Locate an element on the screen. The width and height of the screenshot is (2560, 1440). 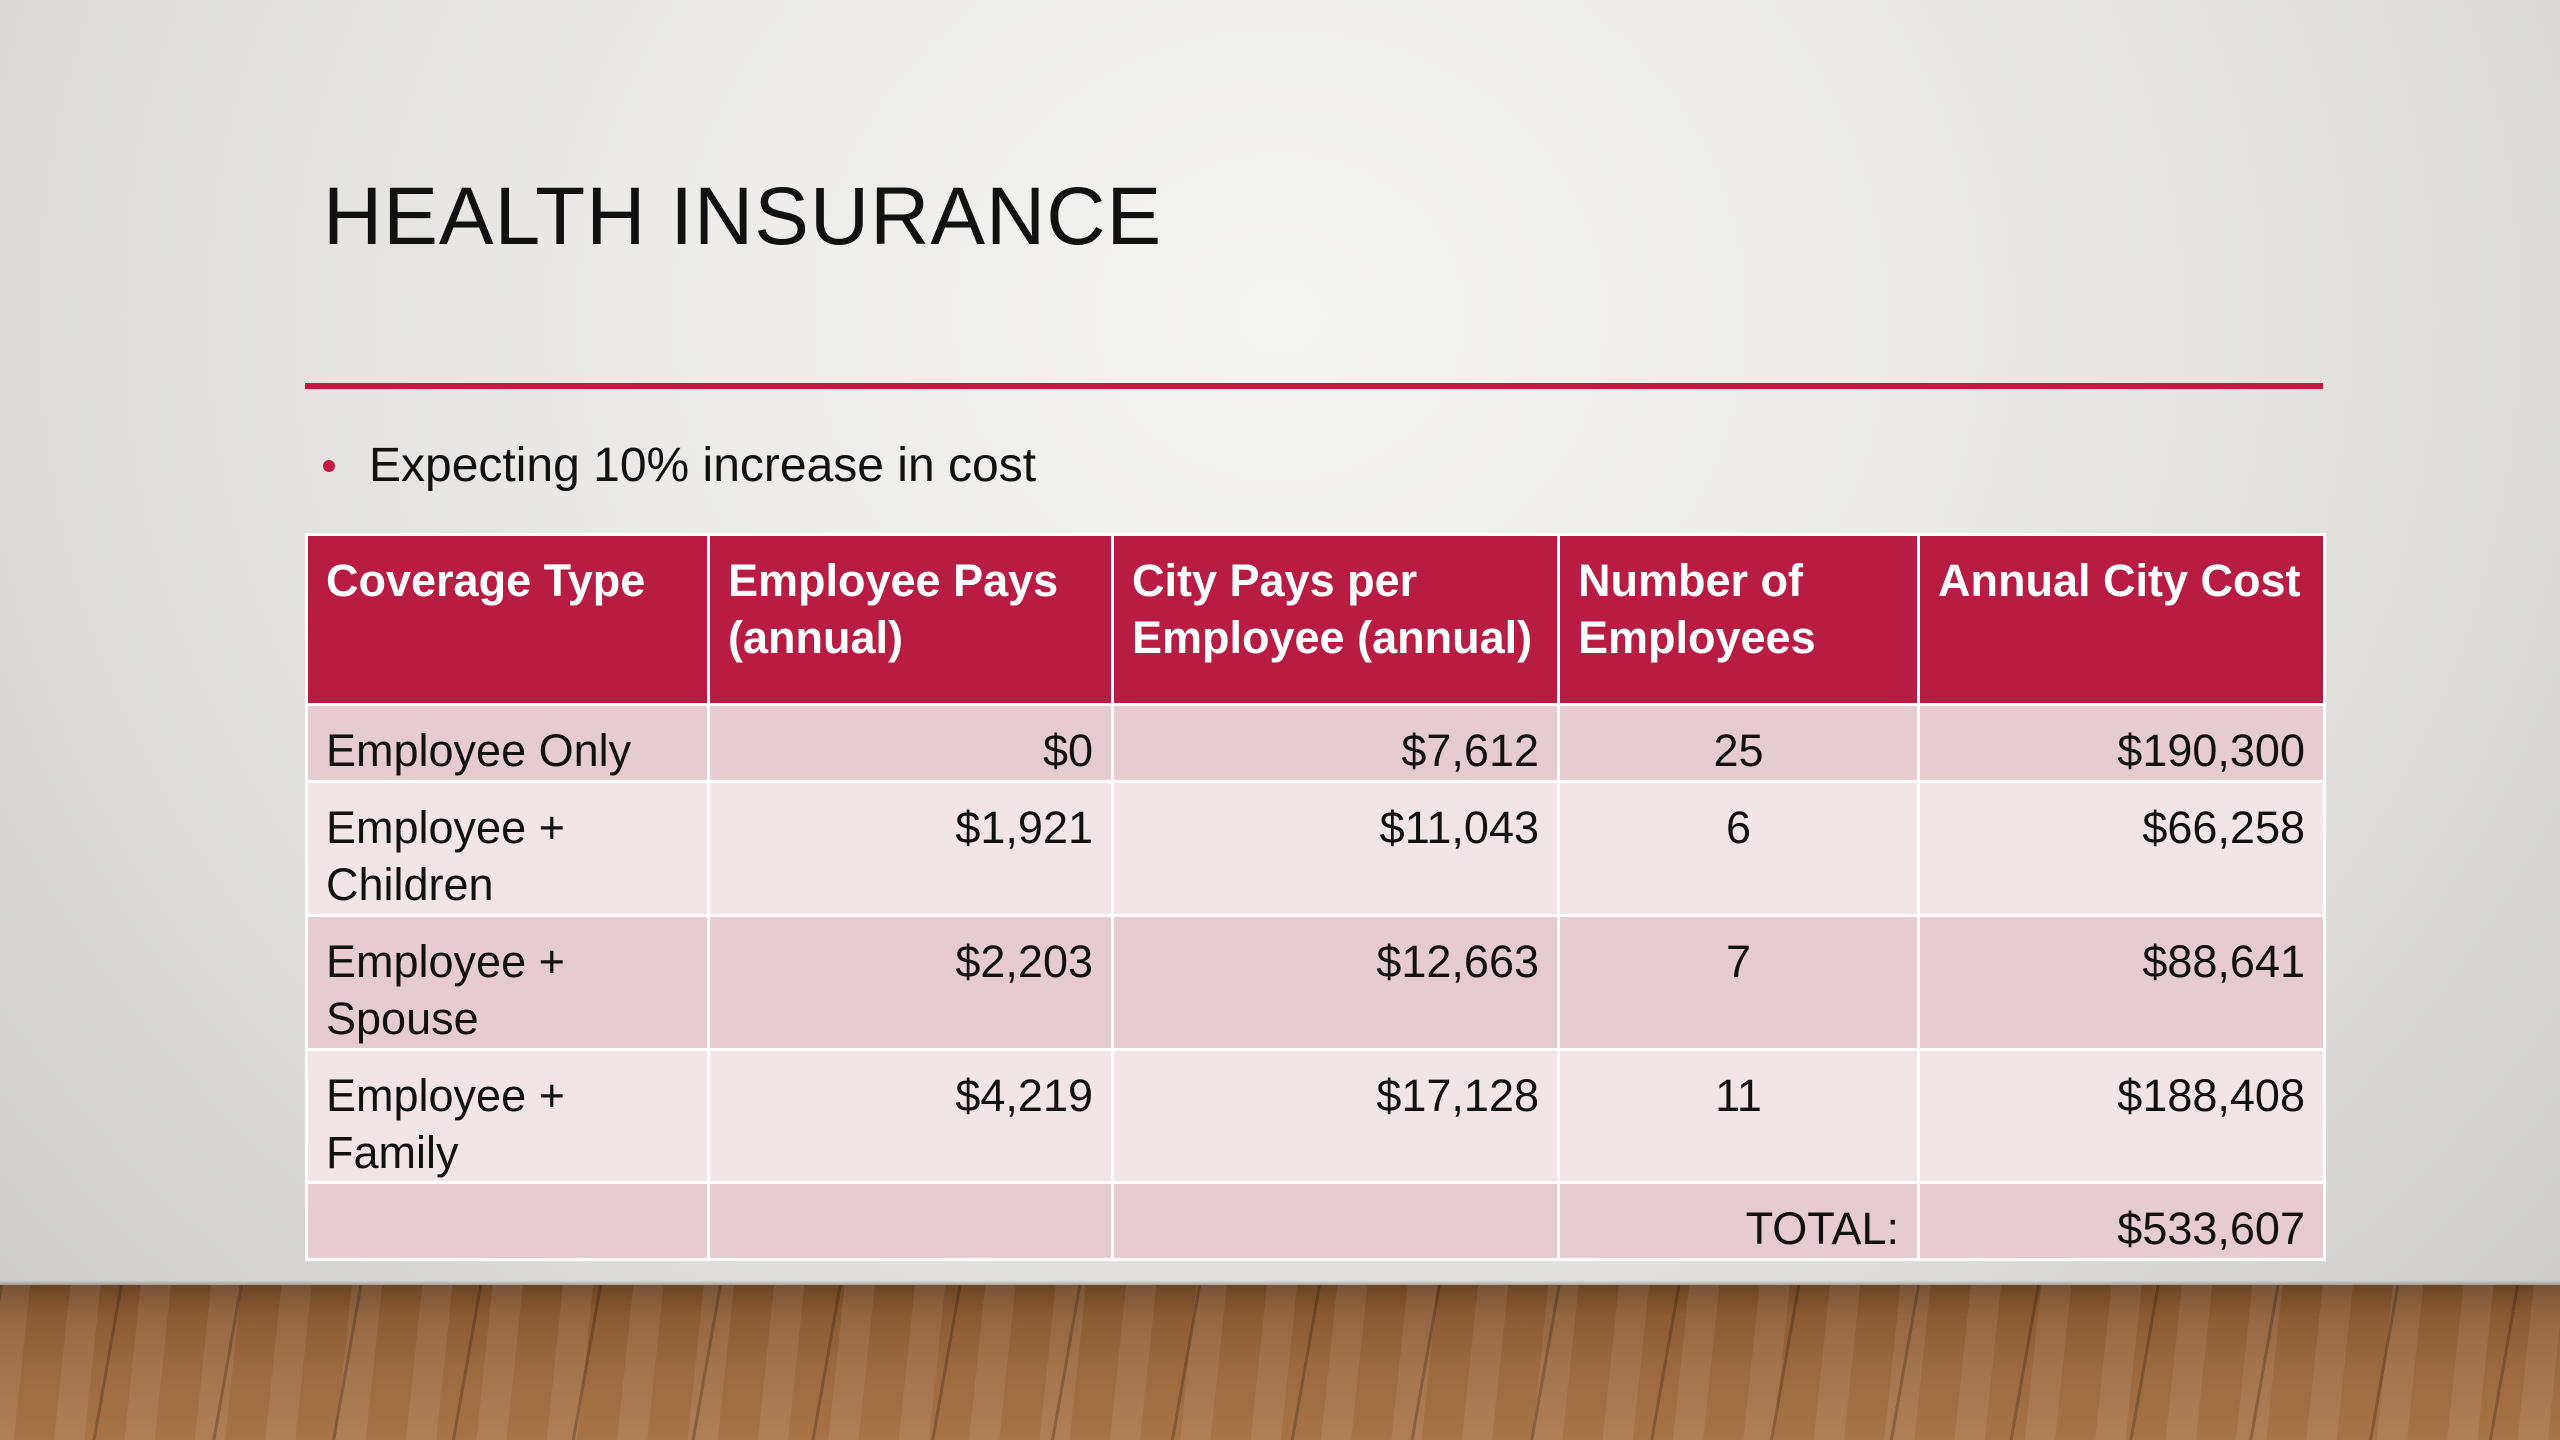
table-row: Employee Only $0 $7,612 25 $190,300 is located at coordinates (1315, 743).